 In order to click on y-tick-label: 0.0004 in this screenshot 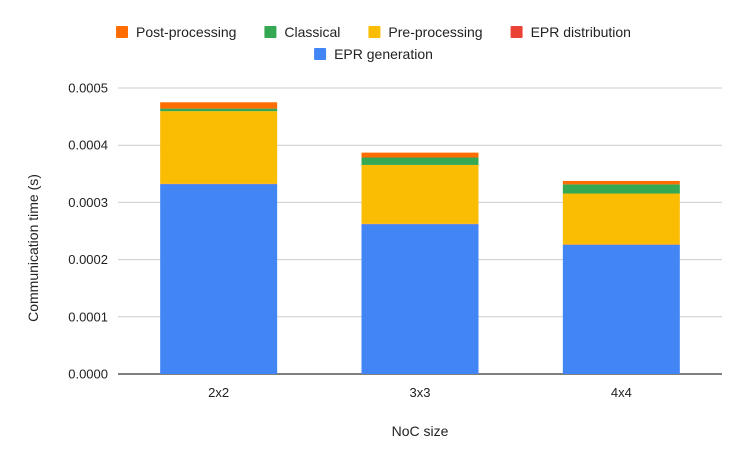, I will do `click(88, 145)`.